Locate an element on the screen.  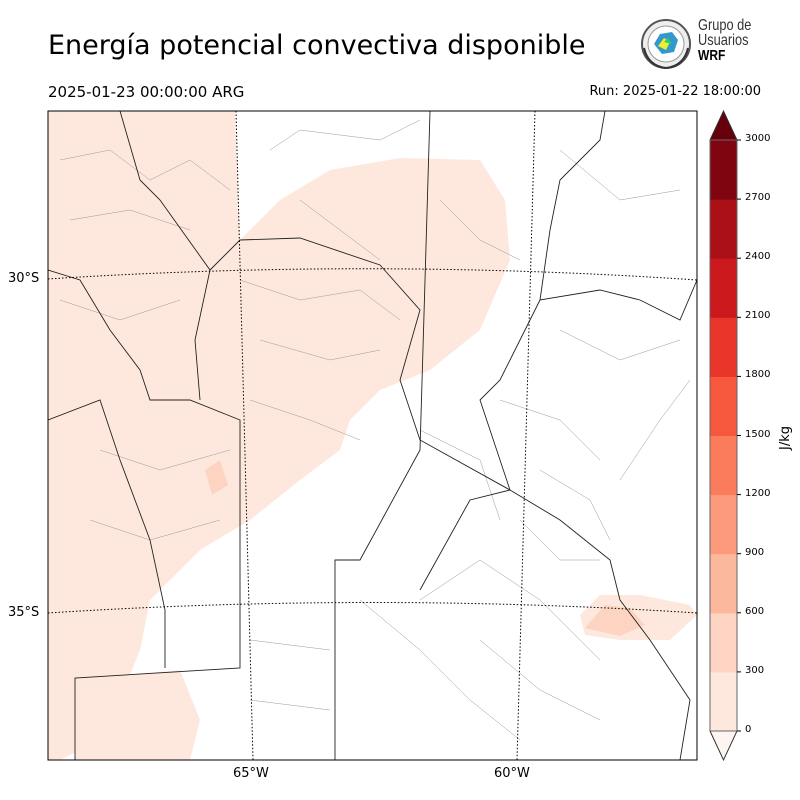
lon-label-65w: 65°W is located at coordinates (251, 773).